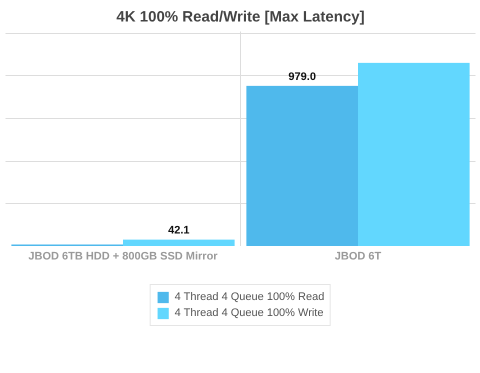 The width and height of the screenshot is (480, 373). Describe the element at coordinates (179, 230) in the screenshot. I see `data-label: 42.1` at that location.